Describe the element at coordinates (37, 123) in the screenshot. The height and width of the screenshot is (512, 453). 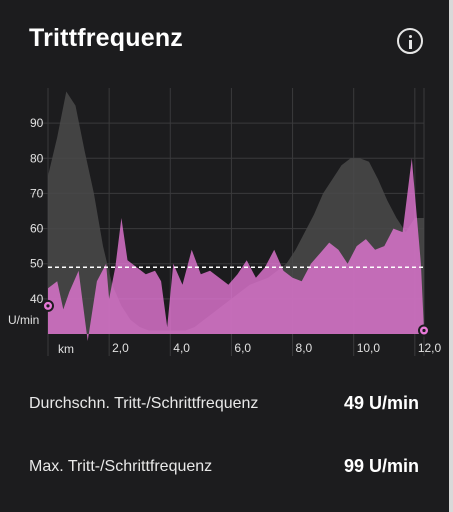
I see `y-tick-label: 90` at that location.